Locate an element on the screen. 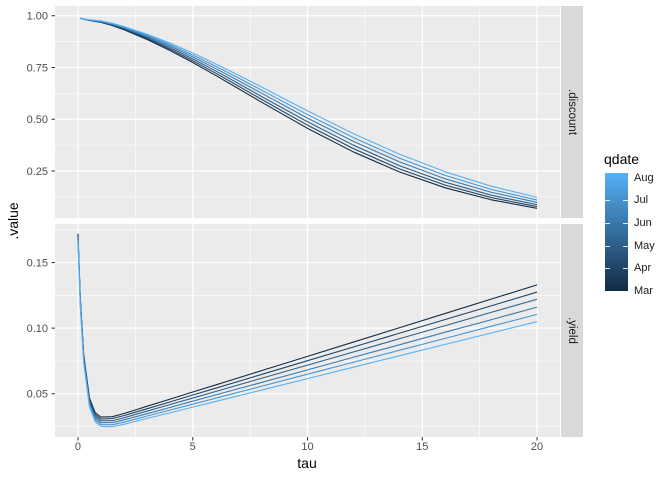  x-tick-label: 0 is located at coordinates (78, 447).